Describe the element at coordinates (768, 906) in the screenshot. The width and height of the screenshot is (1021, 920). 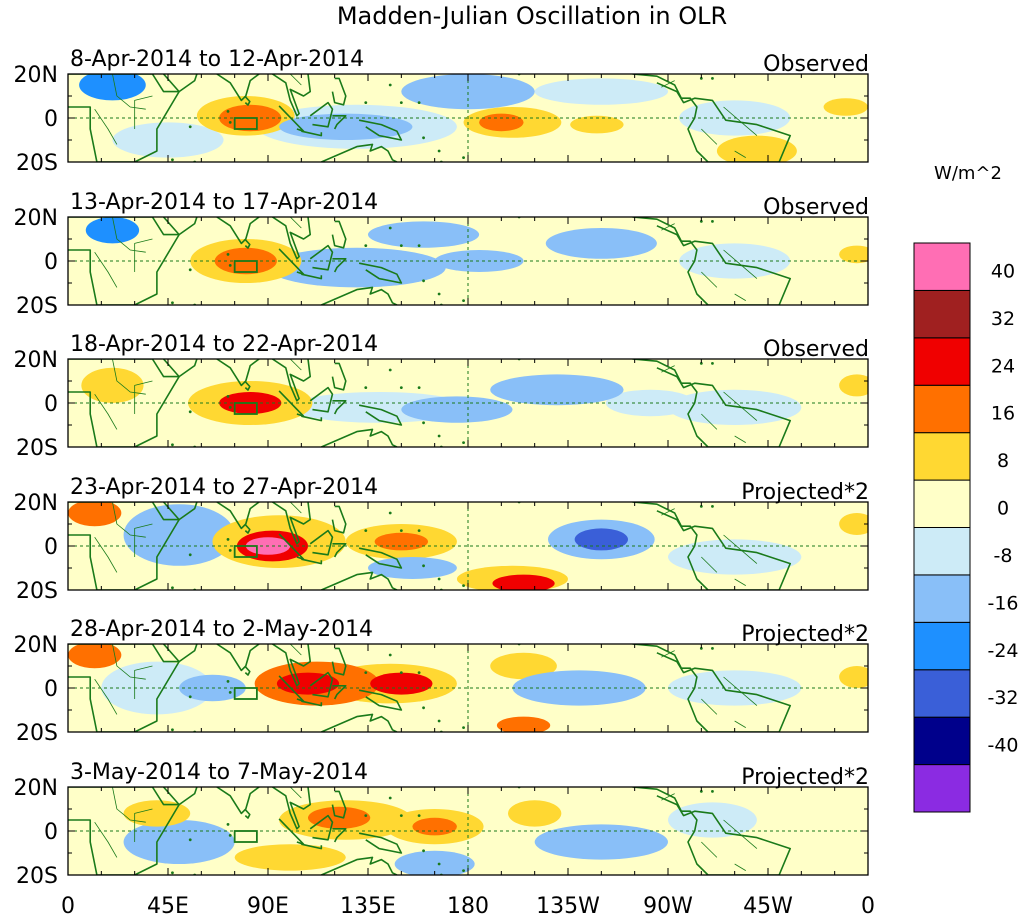
I see `x-tick-label: 45W` at that location.